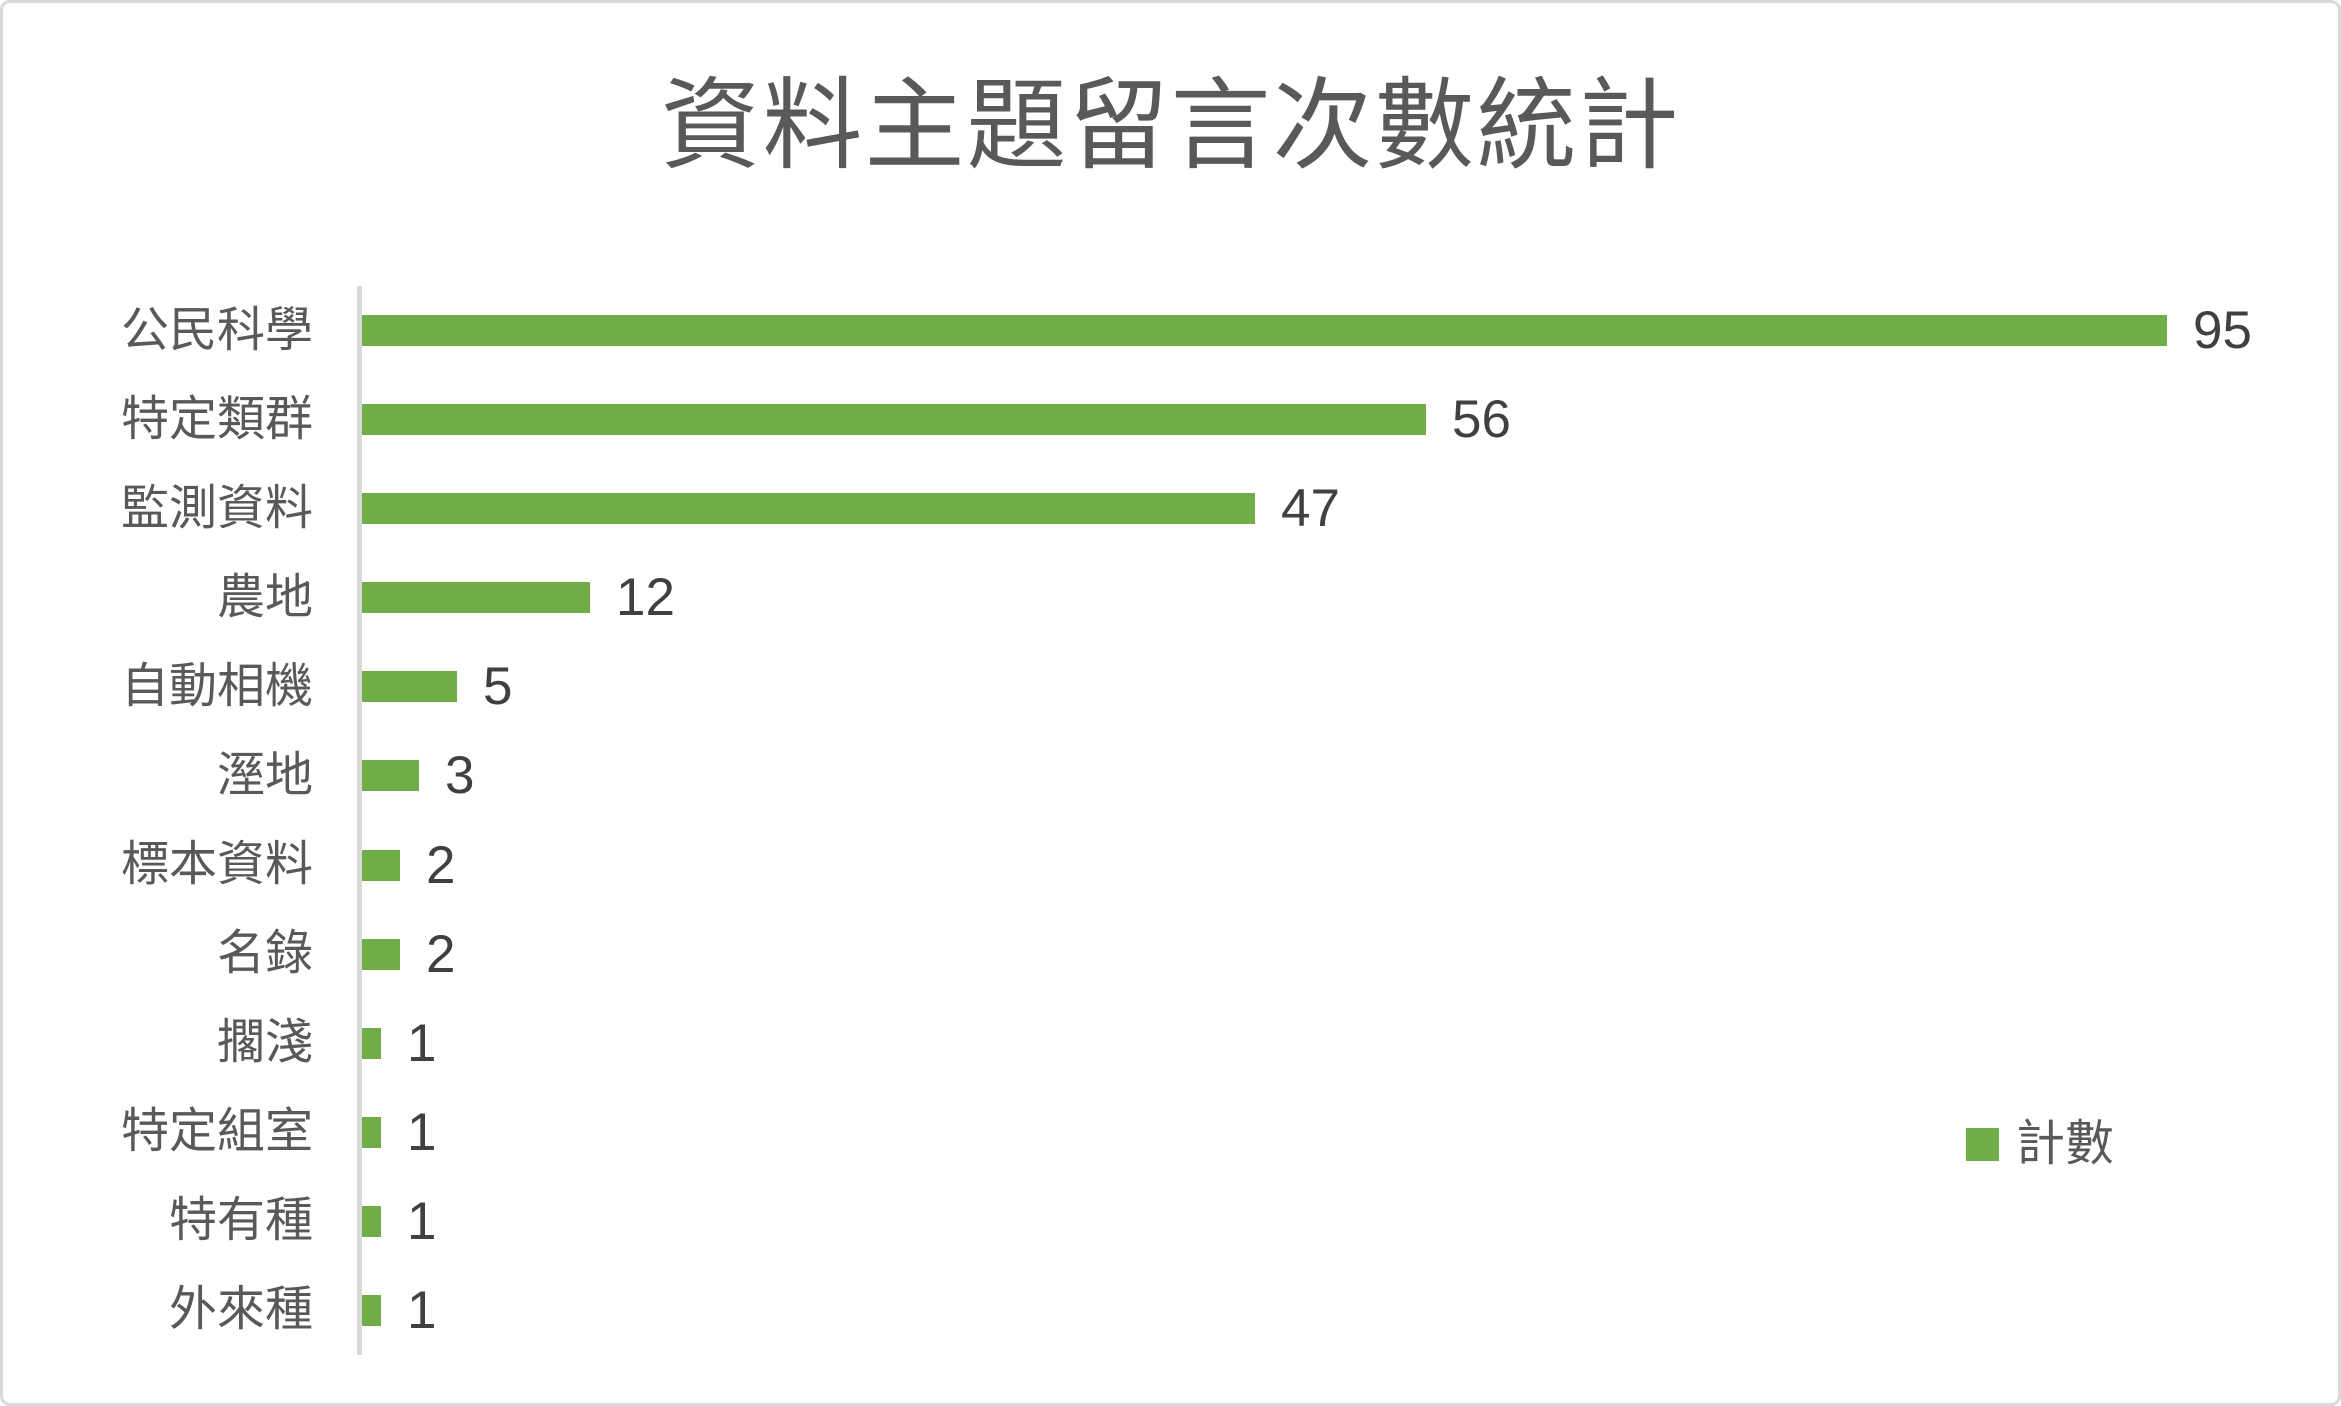 The height and width of the screenshot is (1406, 2341). I want to click on bar-row: 名錄 2, so click(1239, 954).